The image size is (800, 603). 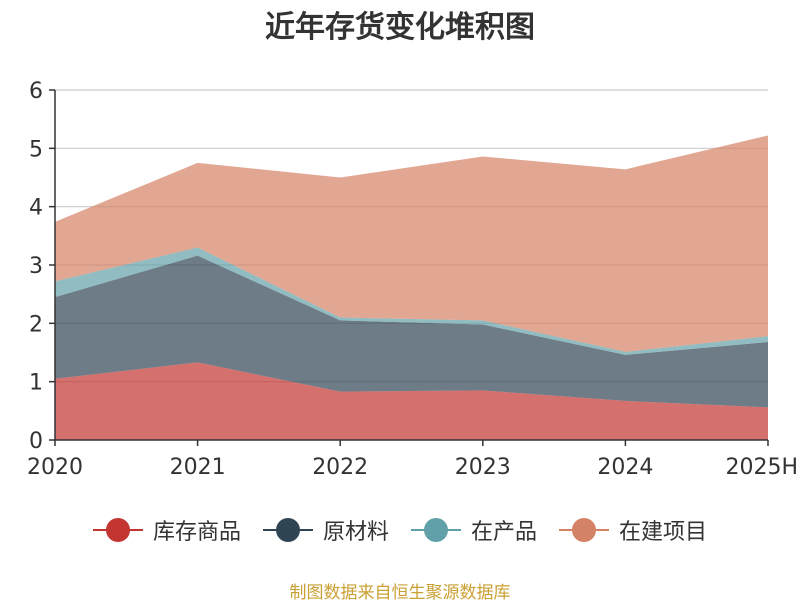 What do you see at coordinates (36, 266) in the screenshot?
I see `y-tick-label: 3` at bounding box center [36, 266].